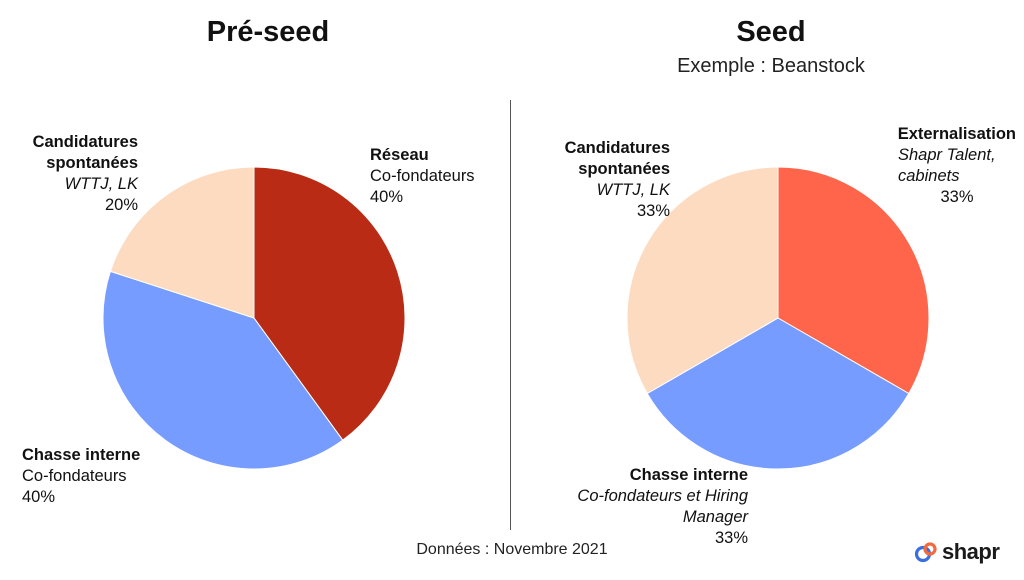 Image resolution: width=1024 pixels, height=580 pixels. What do you see at coordinates (510, 315) in the screenshot?
I see `divider` at bounding box center [510, 315].